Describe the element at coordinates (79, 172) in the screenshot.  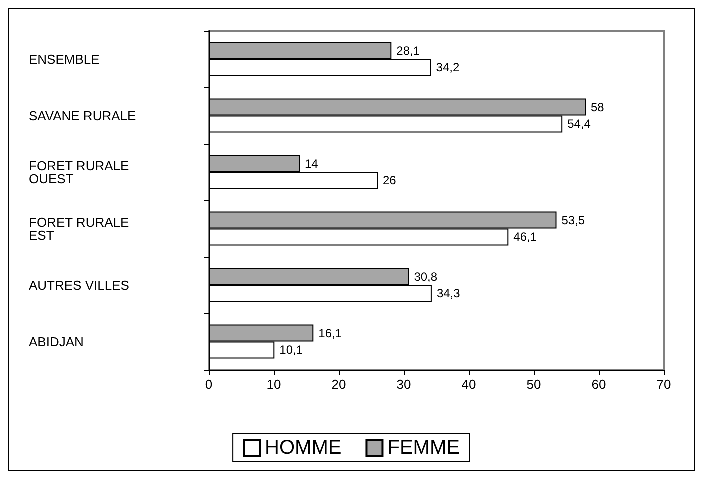
I see `y-tick-label: FORET RURALE OUEST` at that location.